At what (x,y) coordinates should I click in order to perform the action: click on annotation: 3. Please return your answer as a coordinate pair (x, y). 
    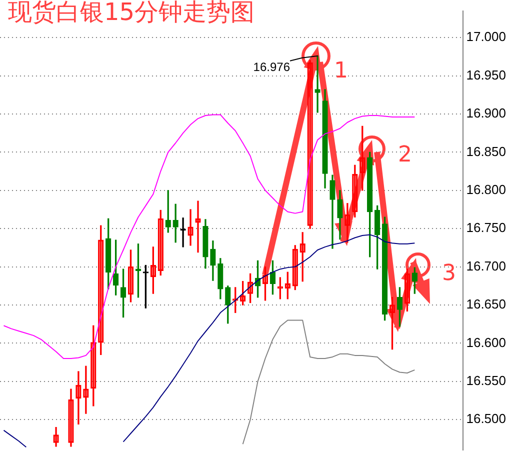
    Looking at the image, I should click on (449, 273).